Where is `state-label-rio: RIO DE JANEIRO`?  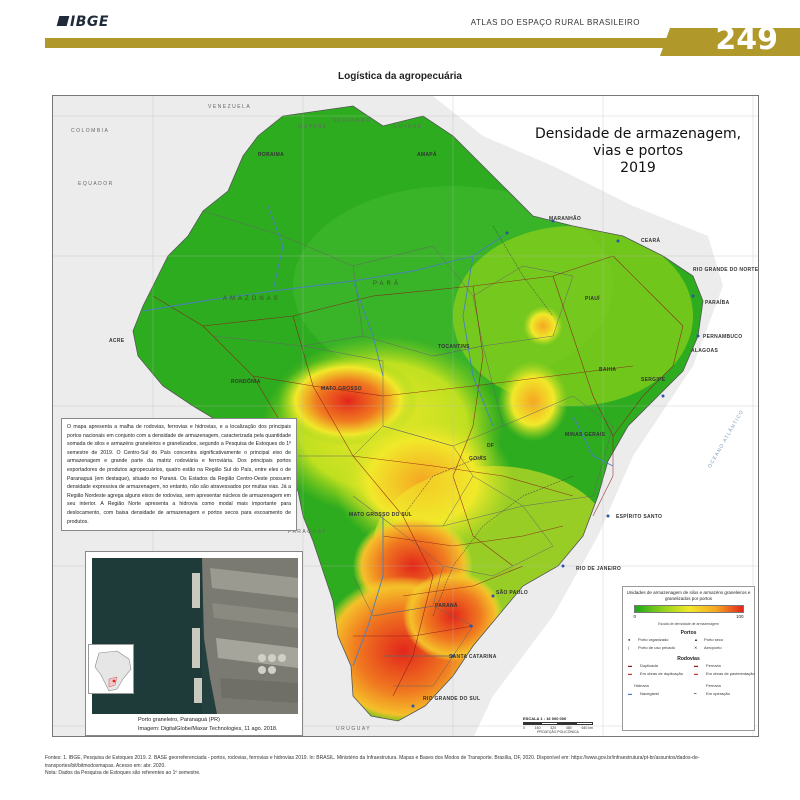
state-label-rio: RIO DE JANEIRO is located at coordinates (599, 569).